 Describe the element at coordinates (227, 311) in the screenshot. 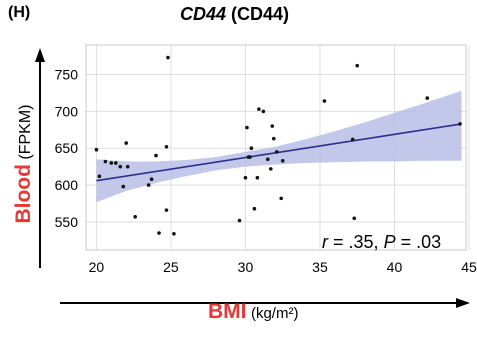

I see `x-axis-label-main: BMI` at that location.